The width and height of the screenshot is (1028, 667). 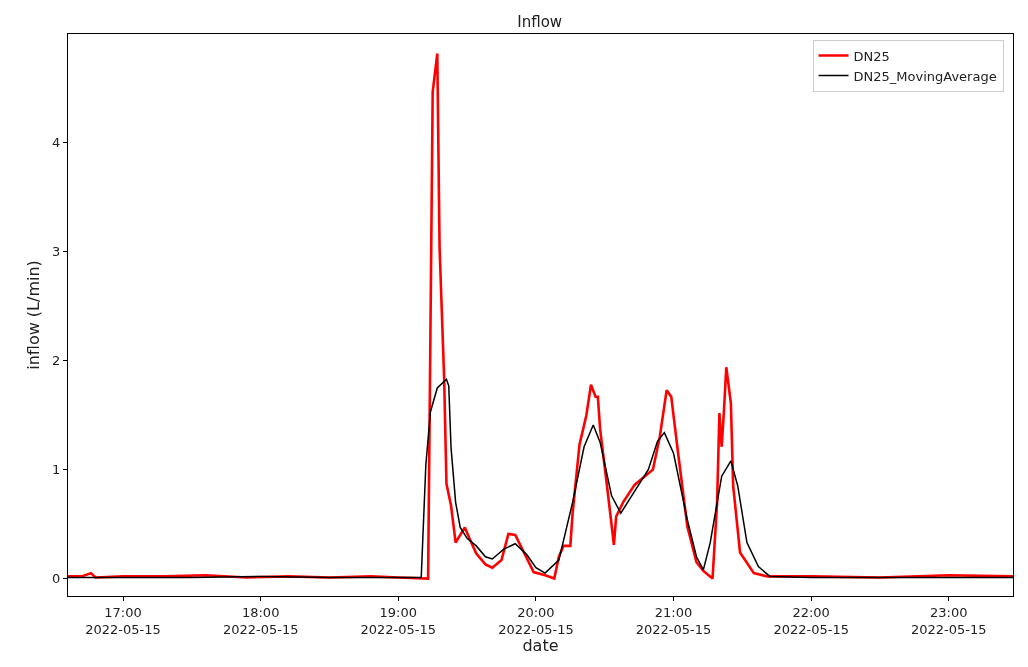 I want to click on y-tick-label: 2, so click(x=56, y=361).